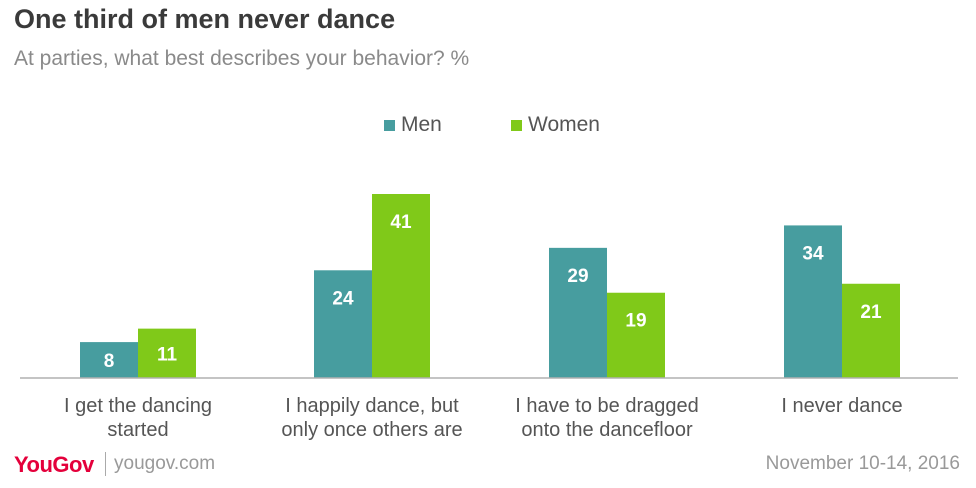  Describe the element at coordinates (606, 406) in the screenshot. I see `category-label-2-line-0: I have to be dragged` at that location.